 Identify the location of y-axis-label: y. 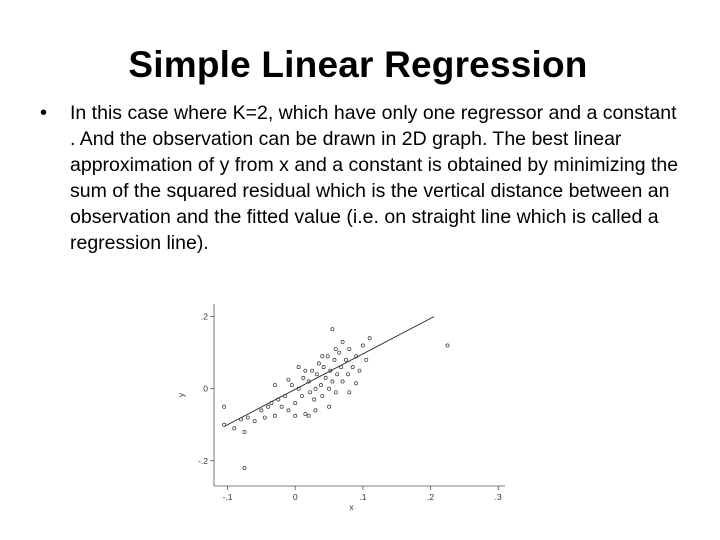
(181, 394).